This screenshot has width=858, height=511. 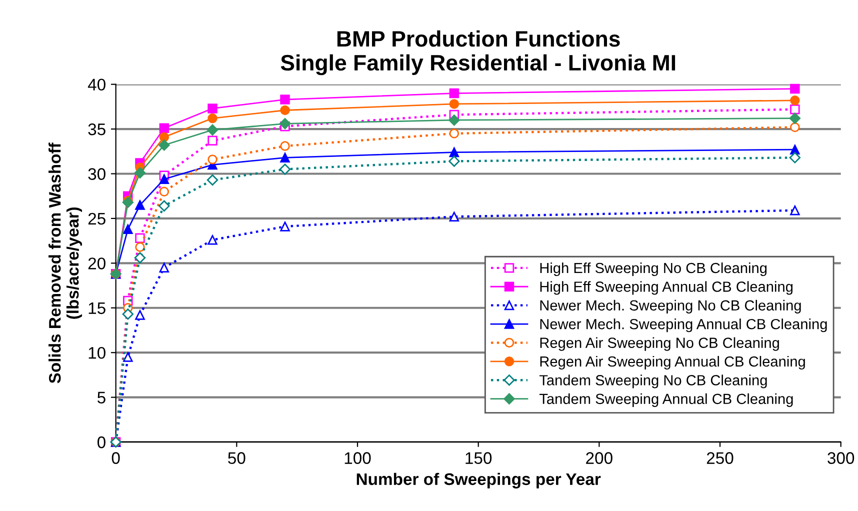 I want to click on x-tick-label: 300, so click(x=841, y=458).